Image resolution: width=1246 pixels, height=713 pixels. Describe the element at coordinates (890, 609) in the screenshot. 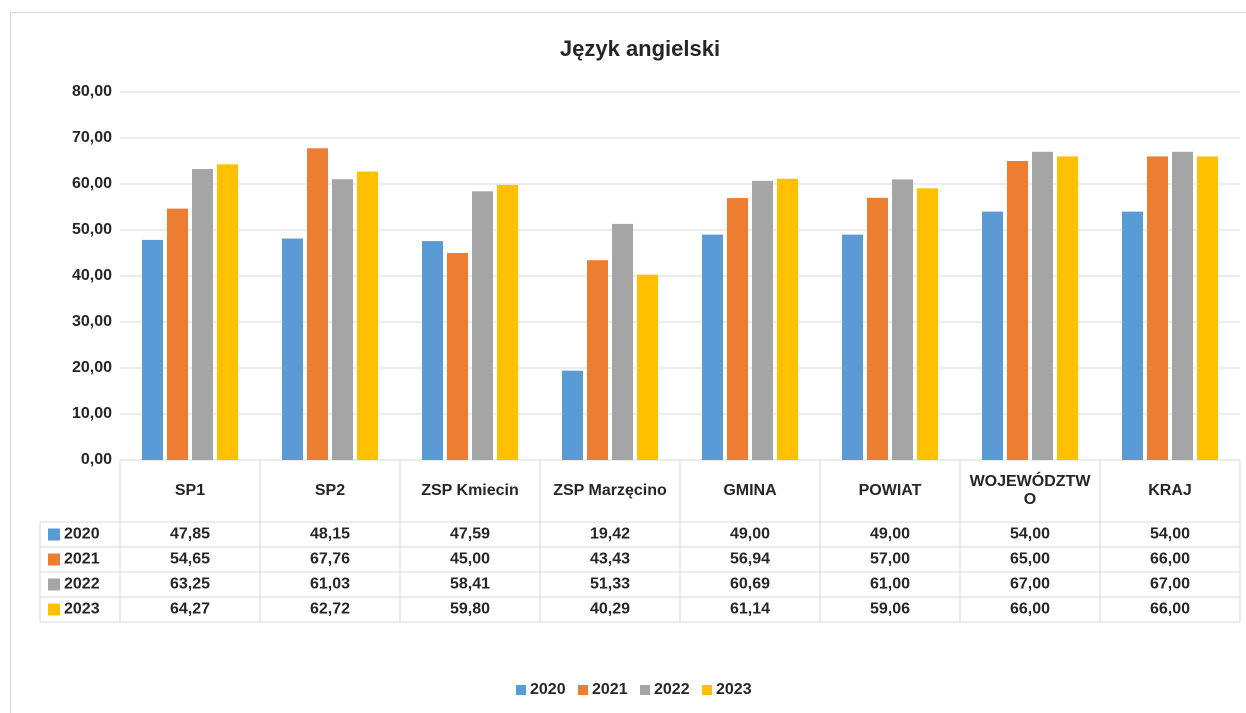

I see `table-value: 59,06` at that location.